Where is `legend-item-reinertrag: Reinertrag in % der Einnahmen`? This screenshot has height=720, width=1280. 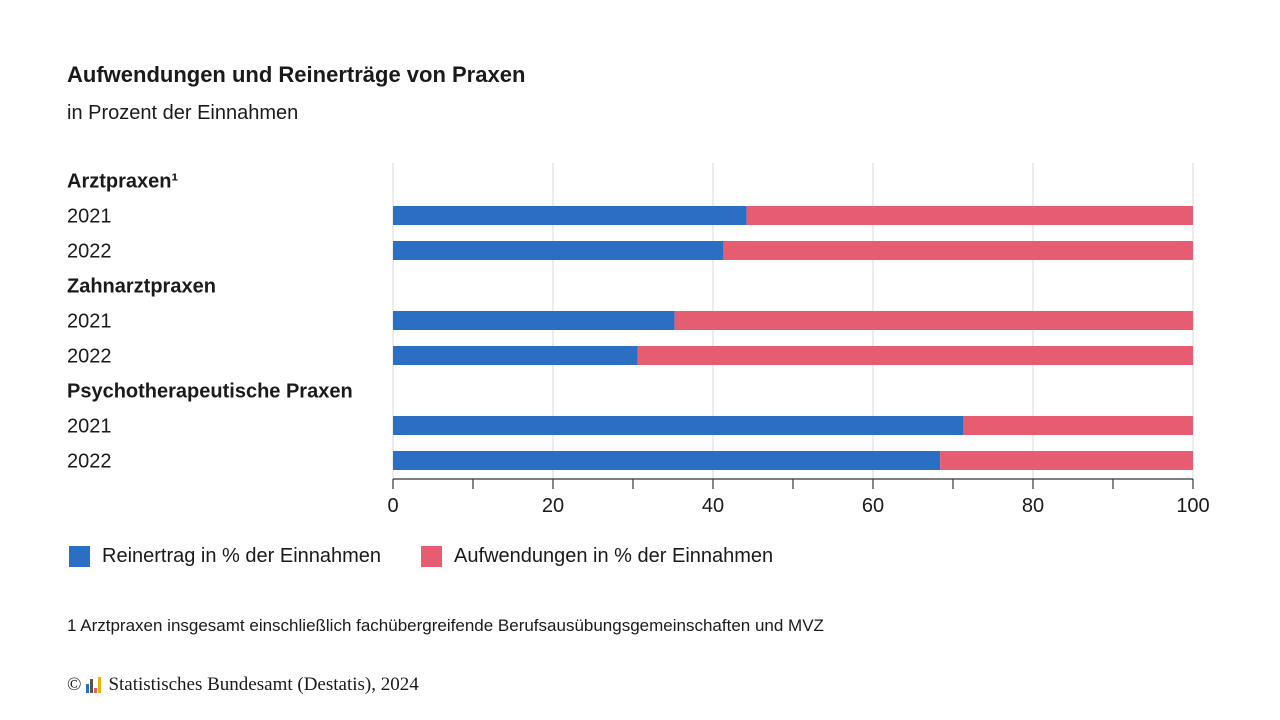
legend-item-reinertrag: Reinertrag in % der Einnahmen is located at coordinates (225, 556).